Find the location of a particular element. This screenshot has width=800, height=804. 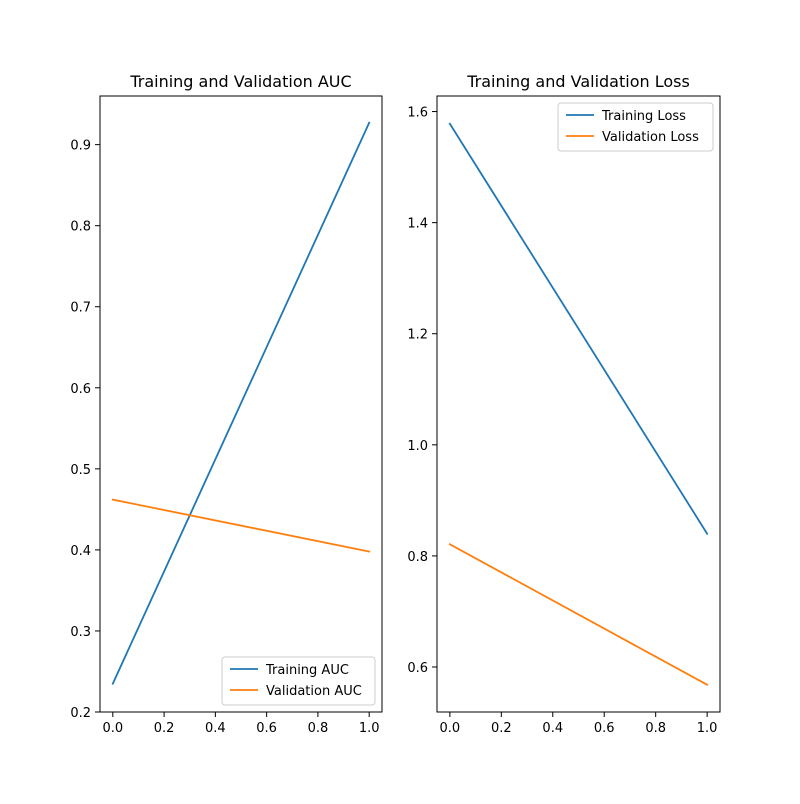

series-line-validation-loss is located at coordinates (578, 615).